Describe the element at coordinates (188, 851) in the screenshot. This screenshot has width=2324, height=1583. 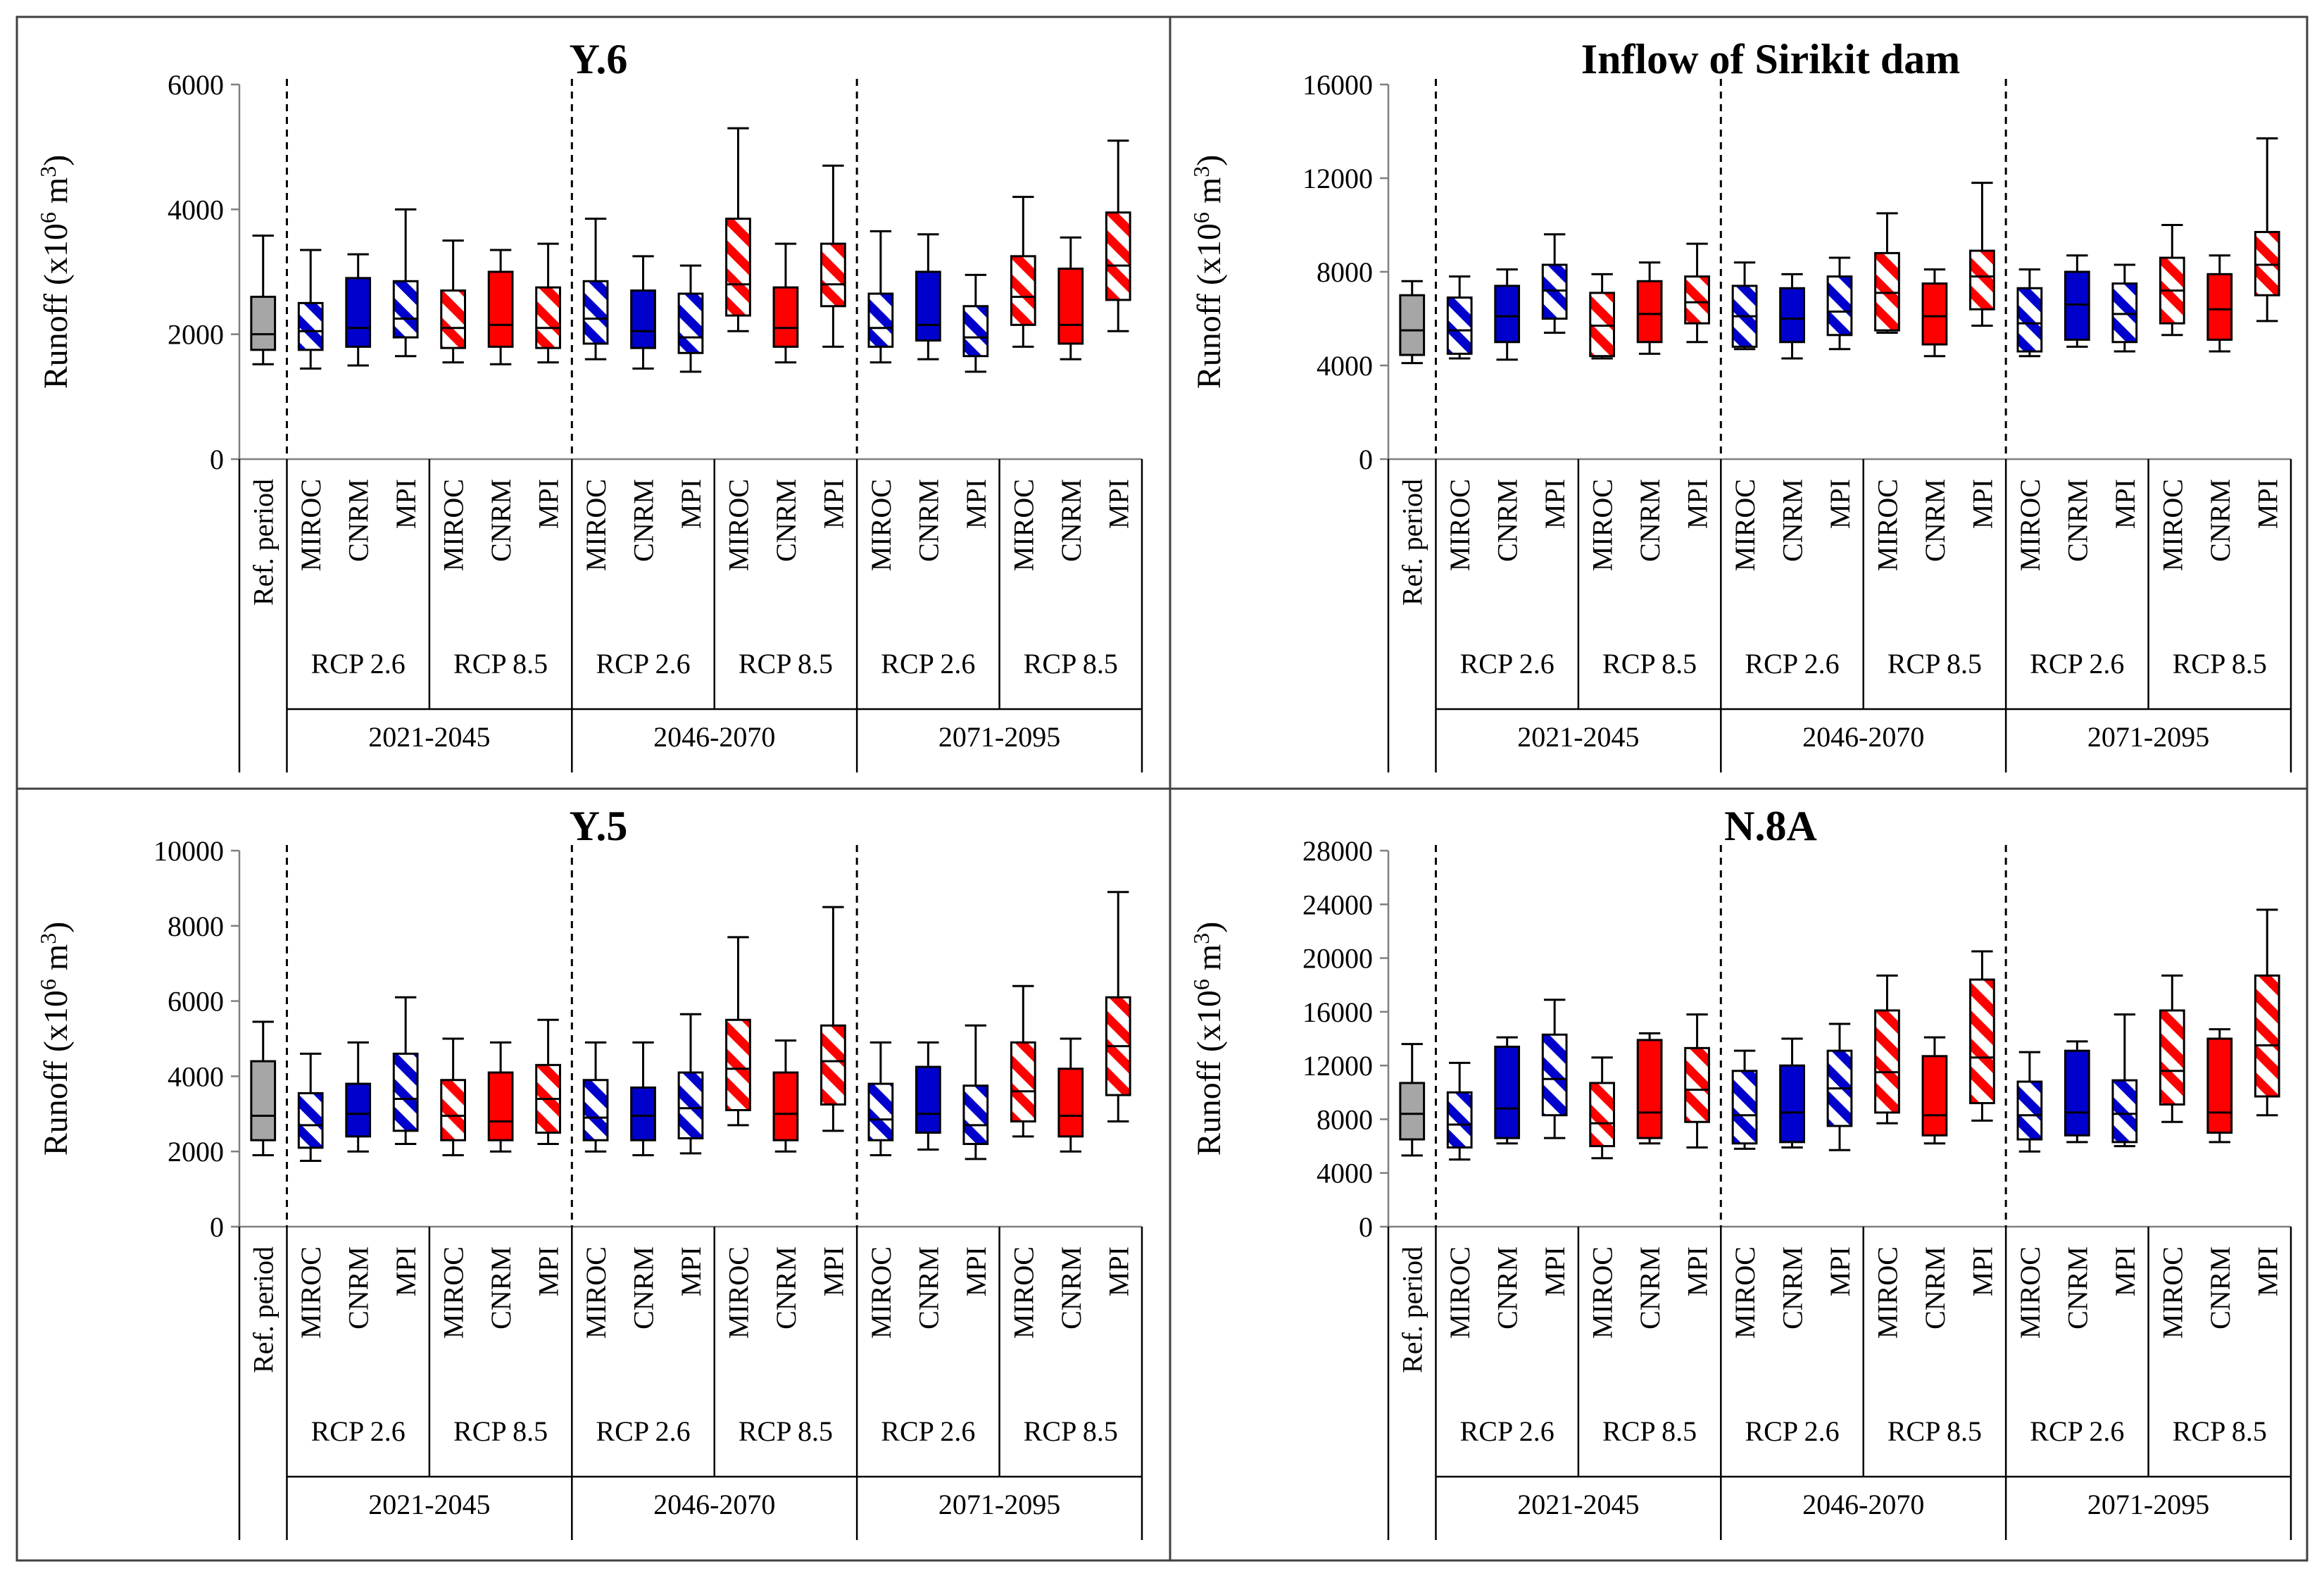
I see `y-tick-label: 10000` at that location.